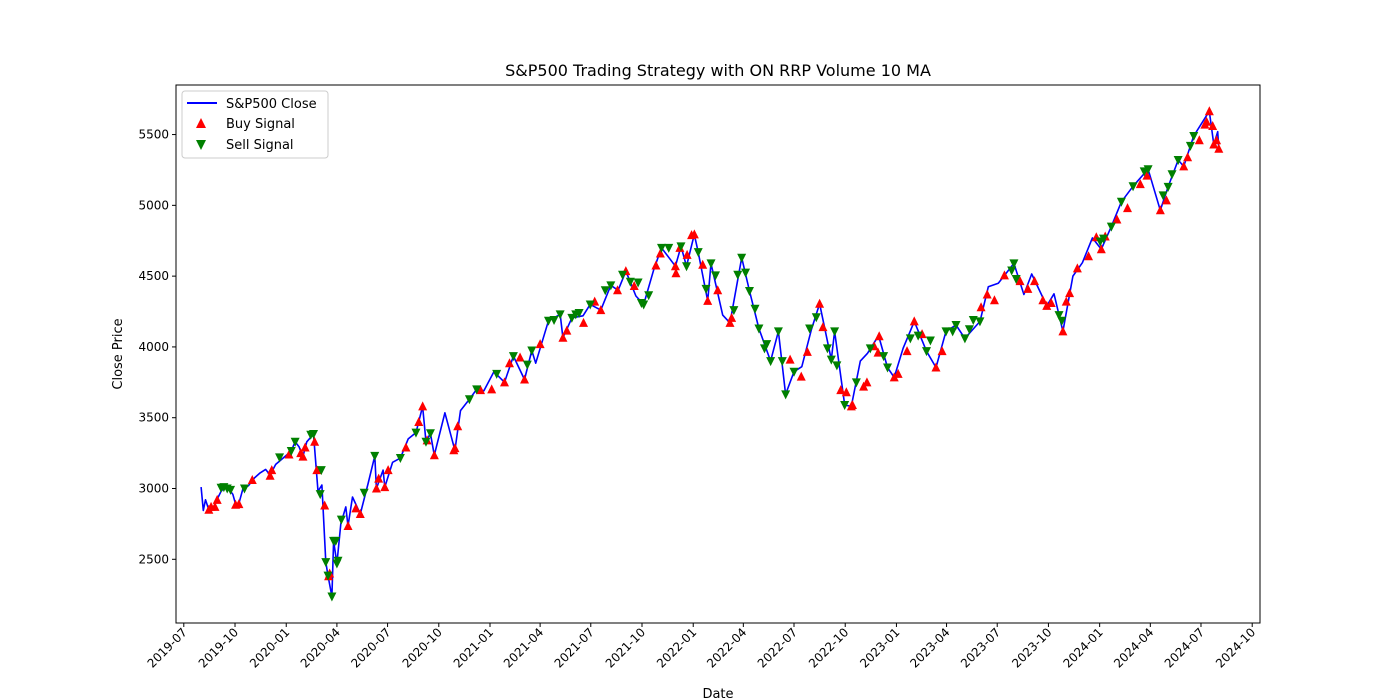  Describe the element at coordinates (260, 145) in the screenshot. I see `legend-label-sell: Sell Signal` at that location.